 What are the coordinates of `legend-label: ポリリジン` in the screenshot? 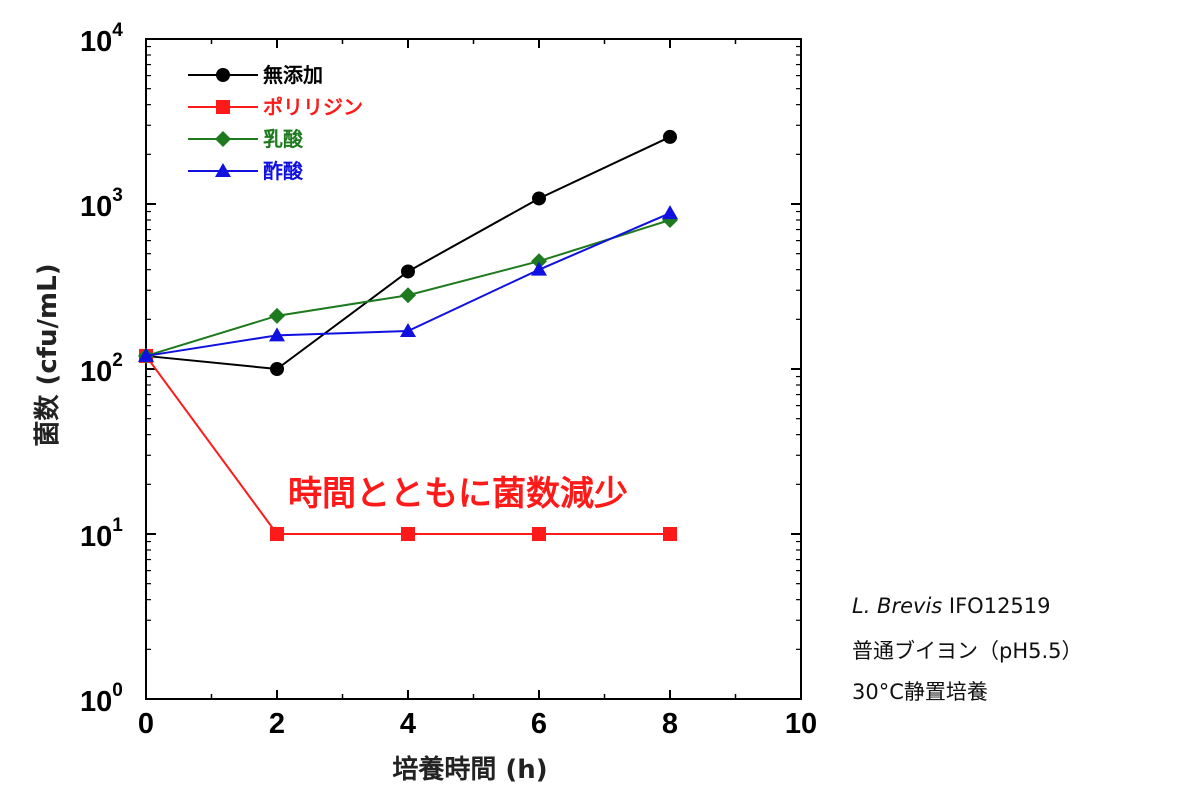 It's located at (313, 107).